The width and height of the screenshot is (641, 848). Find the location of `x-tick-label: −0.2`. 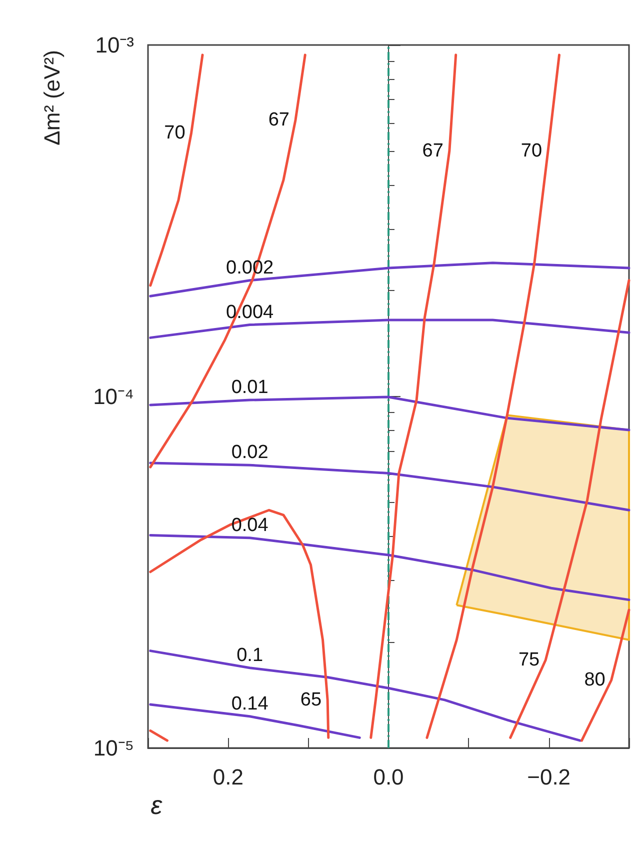

x-tick-label: −0.2 is located at coordinates (549, 777).